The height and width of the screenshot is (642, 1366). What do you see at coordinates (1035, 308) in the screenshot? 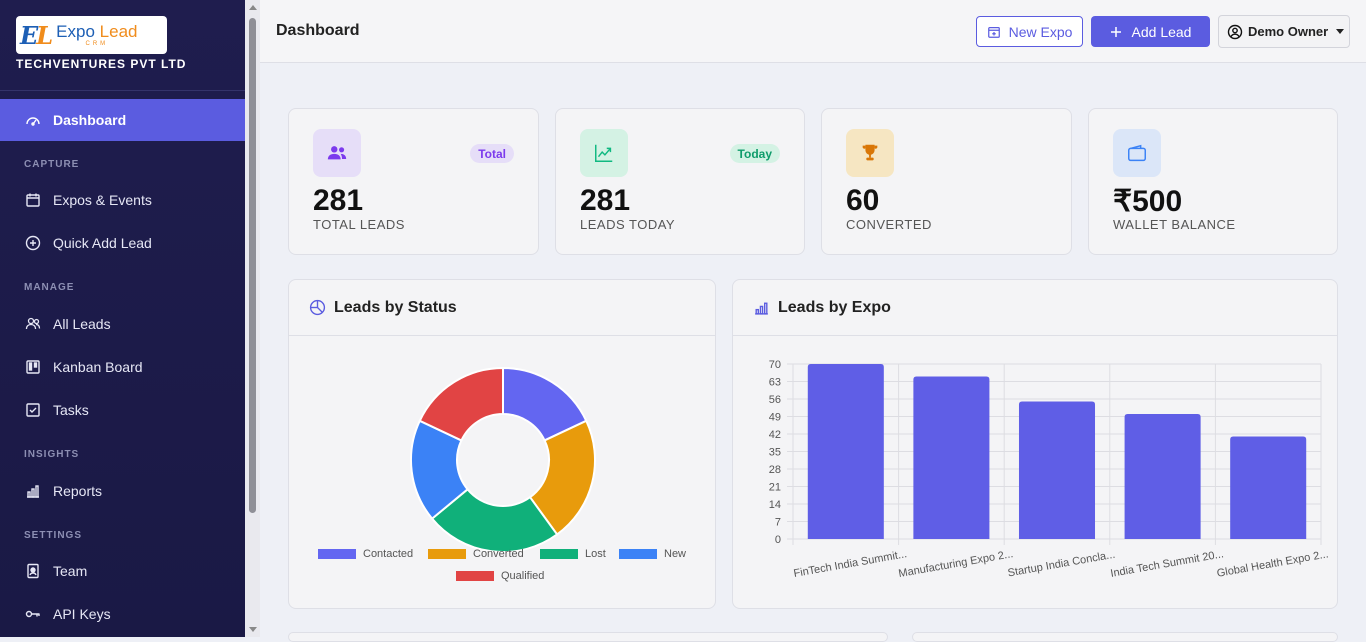
I see `panel-header: Leads by Expo` at bounding box center [1035, 308].